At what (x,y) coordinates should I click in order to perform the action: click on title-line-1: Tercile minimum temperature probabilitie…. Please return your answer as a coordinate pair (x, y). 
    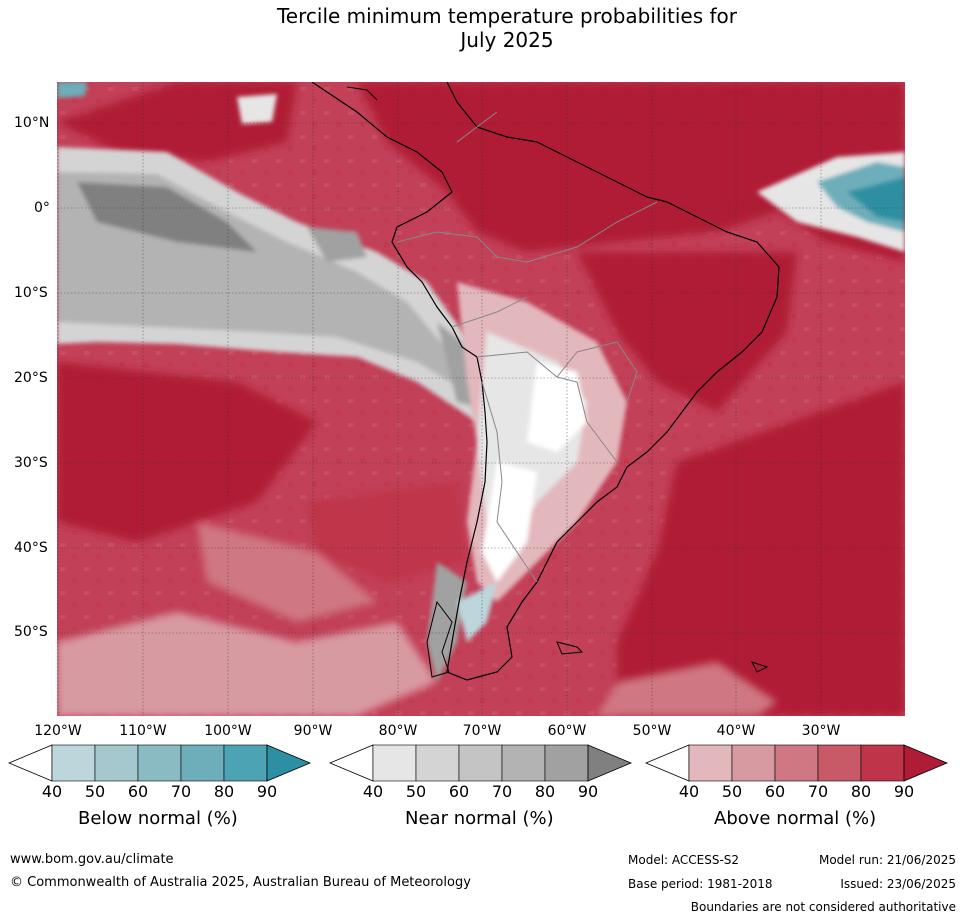
    Looking at the image, I should click on (507, 16).